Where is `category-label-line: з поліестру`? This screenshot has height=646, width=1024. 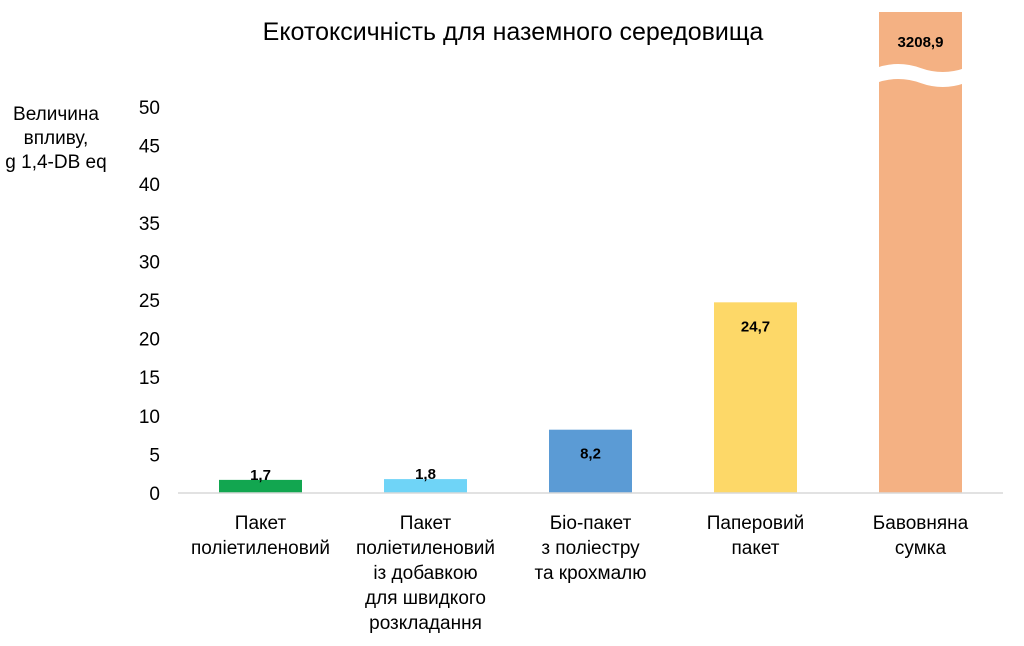
category-label-line: з поліестру is located at coordinates (590, 548).